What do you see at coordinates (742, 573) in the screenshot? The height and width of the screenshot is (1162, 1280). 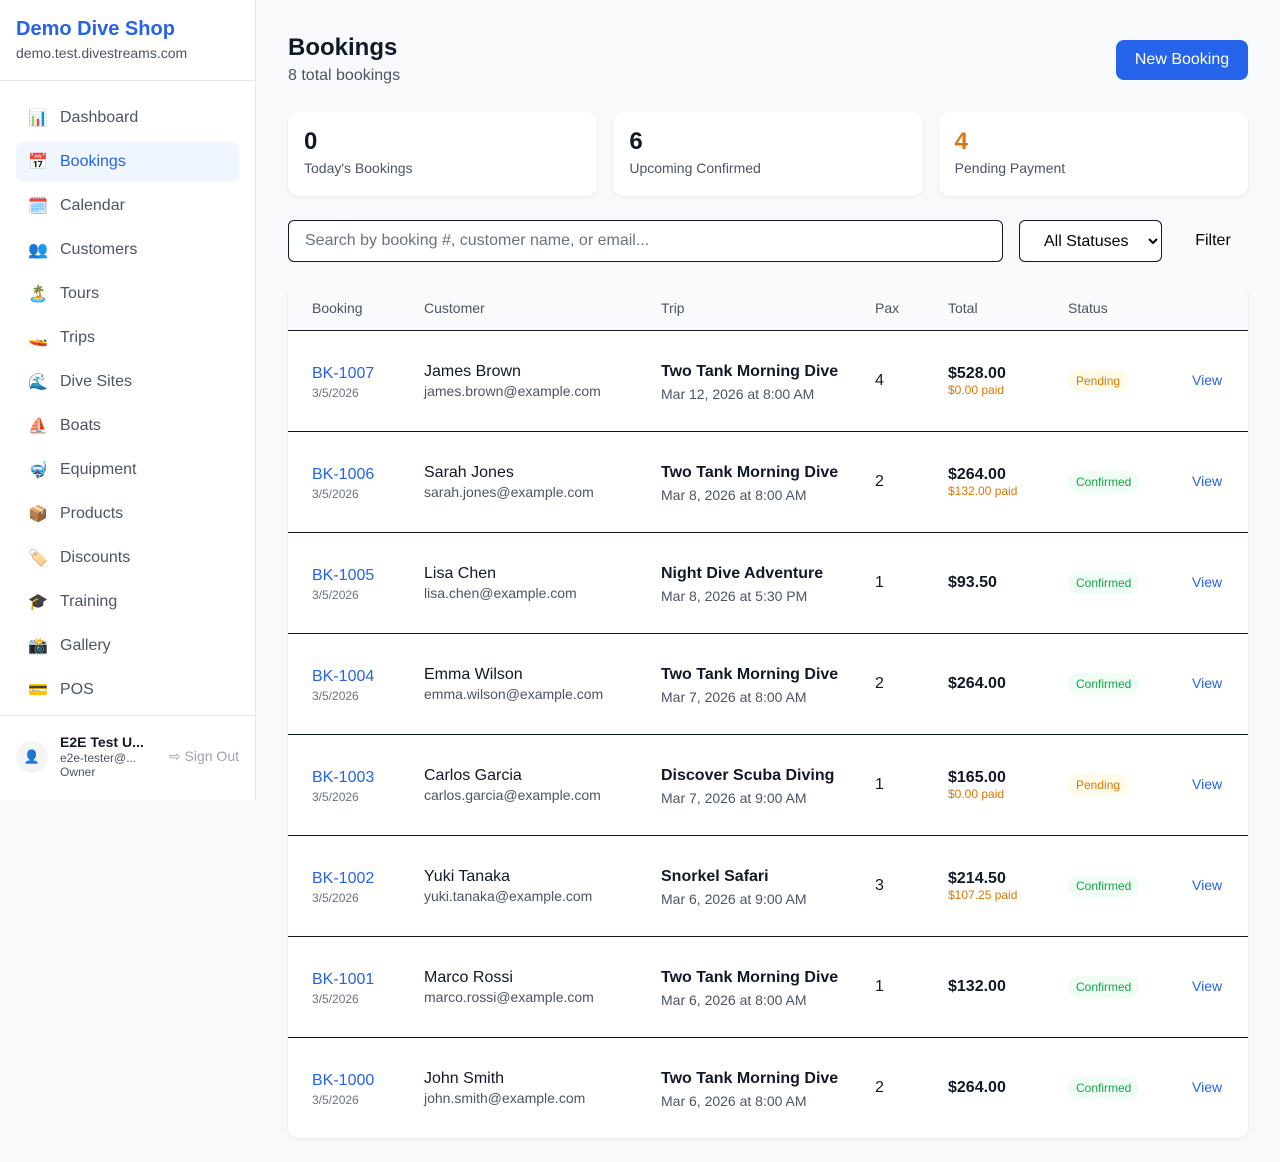 I see `trip-name: Night Dive Adventure` at bounding box center [742, 573].